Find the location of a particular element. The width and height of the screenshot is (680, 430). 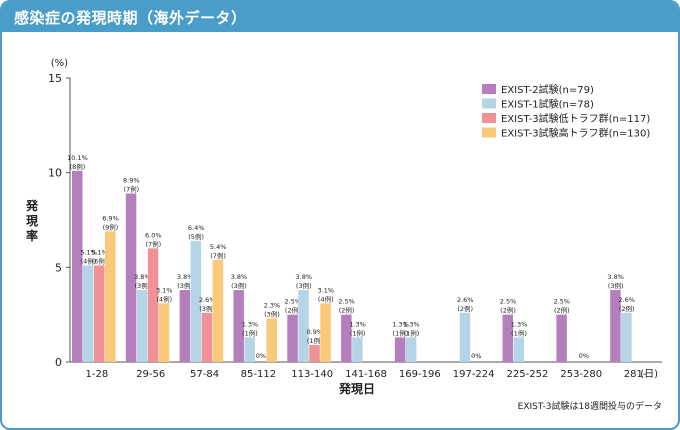

y-unit-label: (%) is located at coordinates (59, 63).